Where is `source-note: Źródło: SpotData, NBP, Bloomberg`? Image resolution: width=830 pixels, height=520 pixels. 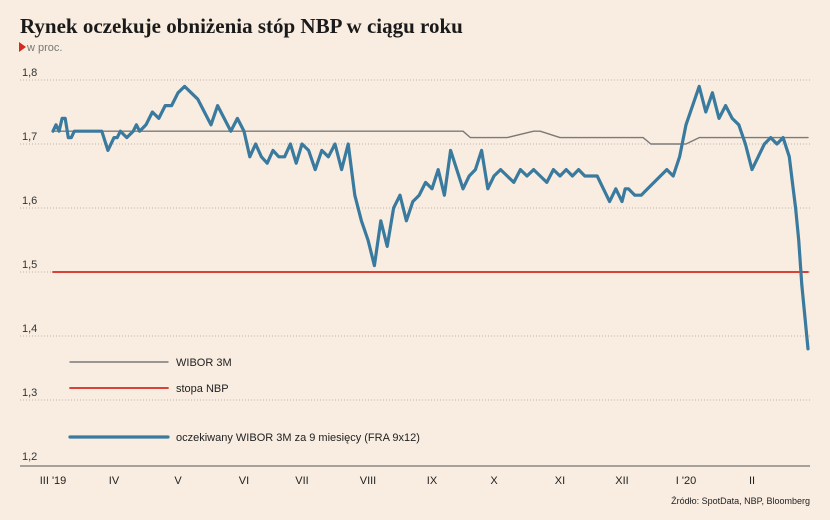
source-note: Źródło: SpotData, NBP, Bloomberg is located at coordinates (740, 501).